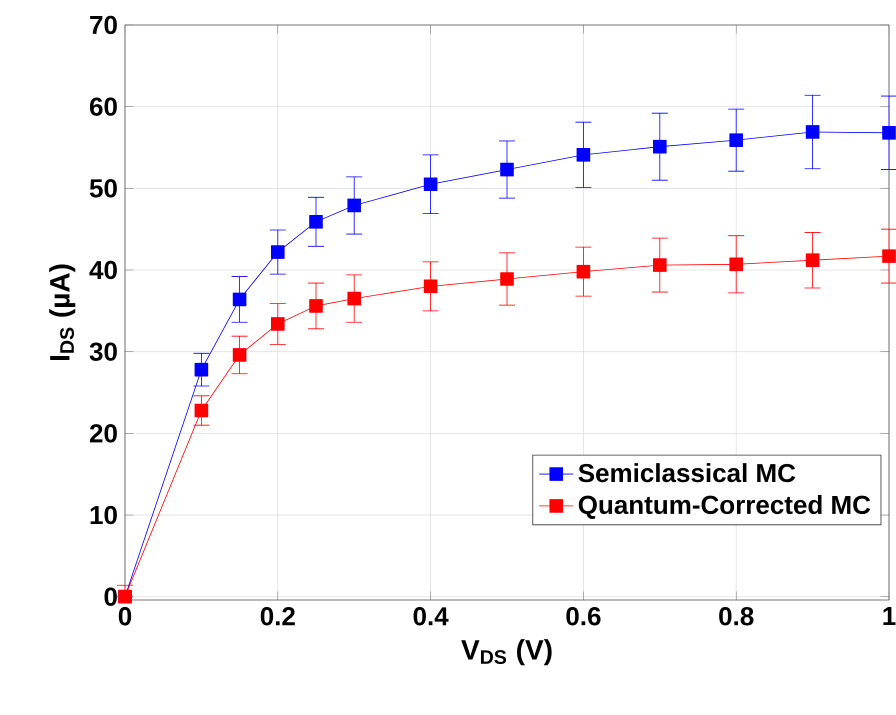 The width and height of the screenshot is (896, 715). Describe the element at coordinates (724, 506) in the screenshot. I see `legend-label: Quantum-Corrected MC` at that location.